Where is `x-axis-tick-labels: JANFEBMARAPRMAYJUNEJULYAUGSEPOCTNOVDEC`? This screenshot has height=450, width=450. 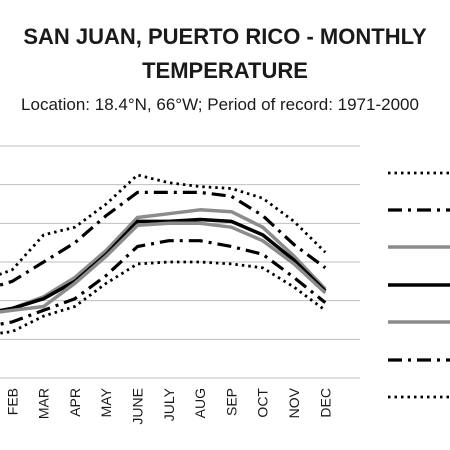
x-axis-tick-labels: JANFEBMARAPRMAYJUNEJULYAUGSEPOCTNOVDEC is located at coordinates (168, 406).